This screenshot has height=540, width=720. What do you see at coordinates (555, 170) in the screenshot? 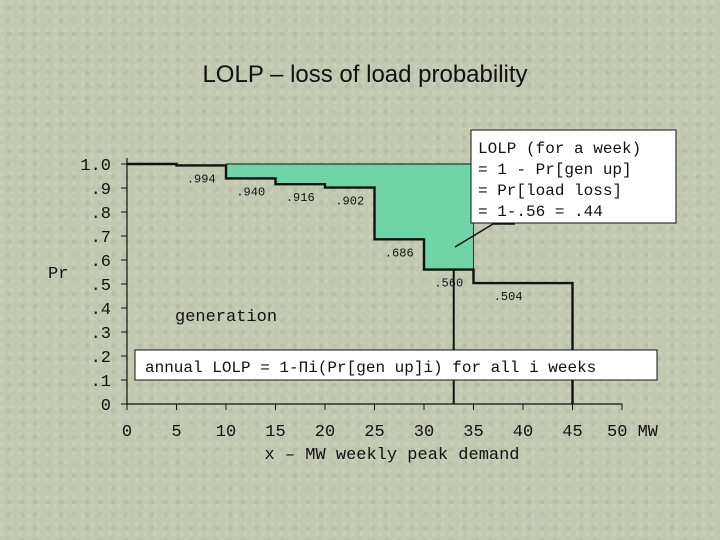
I see `lolp-definition-line: = 1 - Pr[gen up]` at bounding box center [555, 170].